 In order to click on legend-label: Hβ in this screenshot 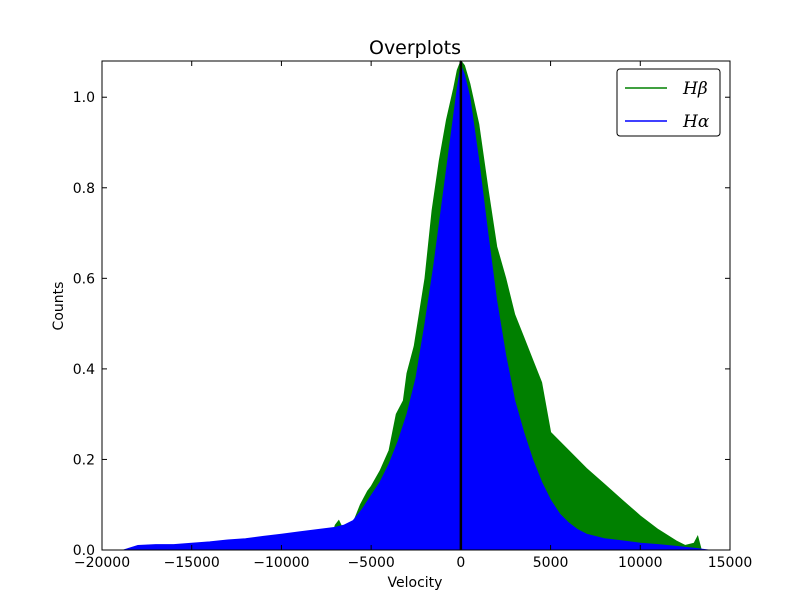, I will do `click(695, 89)`.